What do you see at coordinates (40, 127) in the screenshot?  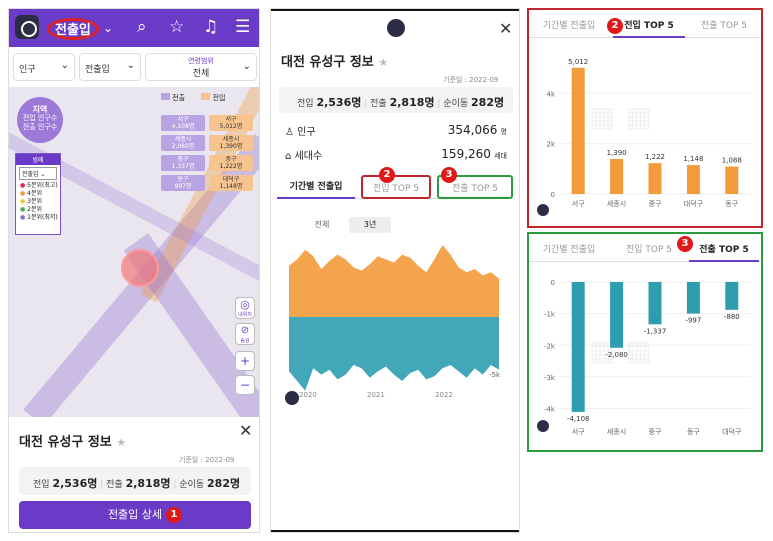 I see `region-bubble-line2: 전출 인구수` at bounding box center [40, 127].